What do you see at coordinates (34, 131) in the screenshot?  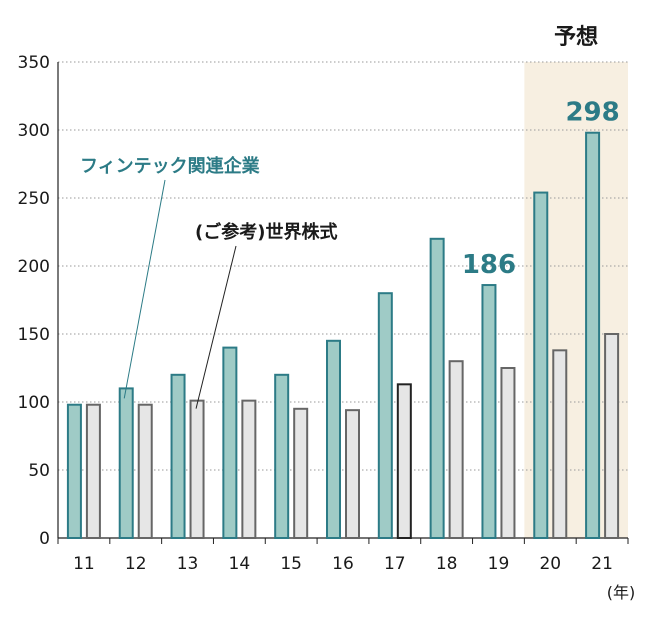 I see `y-tick-label: 300` at bounding box center [34, 131].